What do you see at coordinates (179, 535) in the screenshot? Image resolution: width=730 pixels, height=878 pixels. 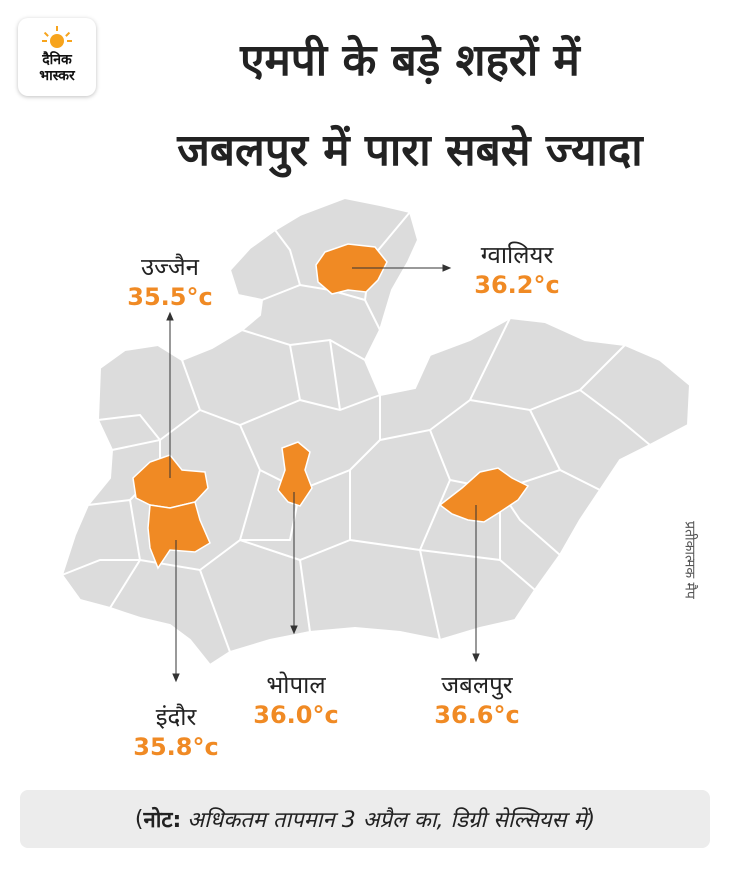 I see `indore-district` at bounding box center [179, 535].